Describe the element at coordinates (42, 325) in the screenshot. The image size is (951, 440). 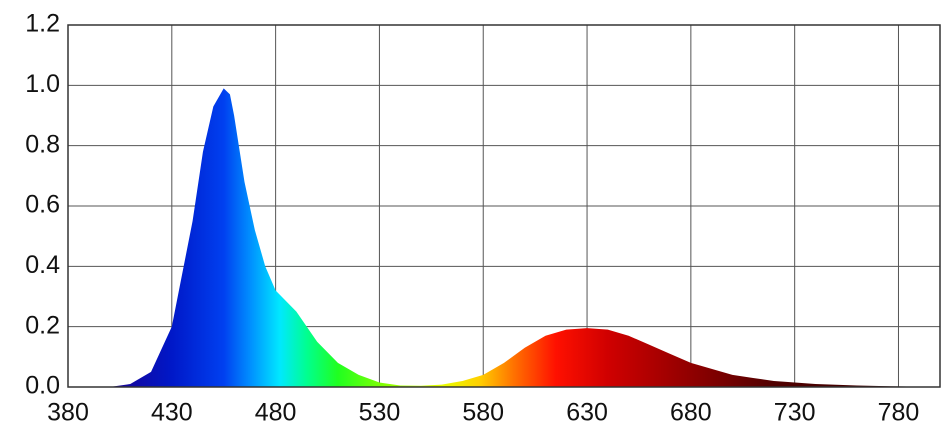
I see `y-tick-label: 0.2` at that location.